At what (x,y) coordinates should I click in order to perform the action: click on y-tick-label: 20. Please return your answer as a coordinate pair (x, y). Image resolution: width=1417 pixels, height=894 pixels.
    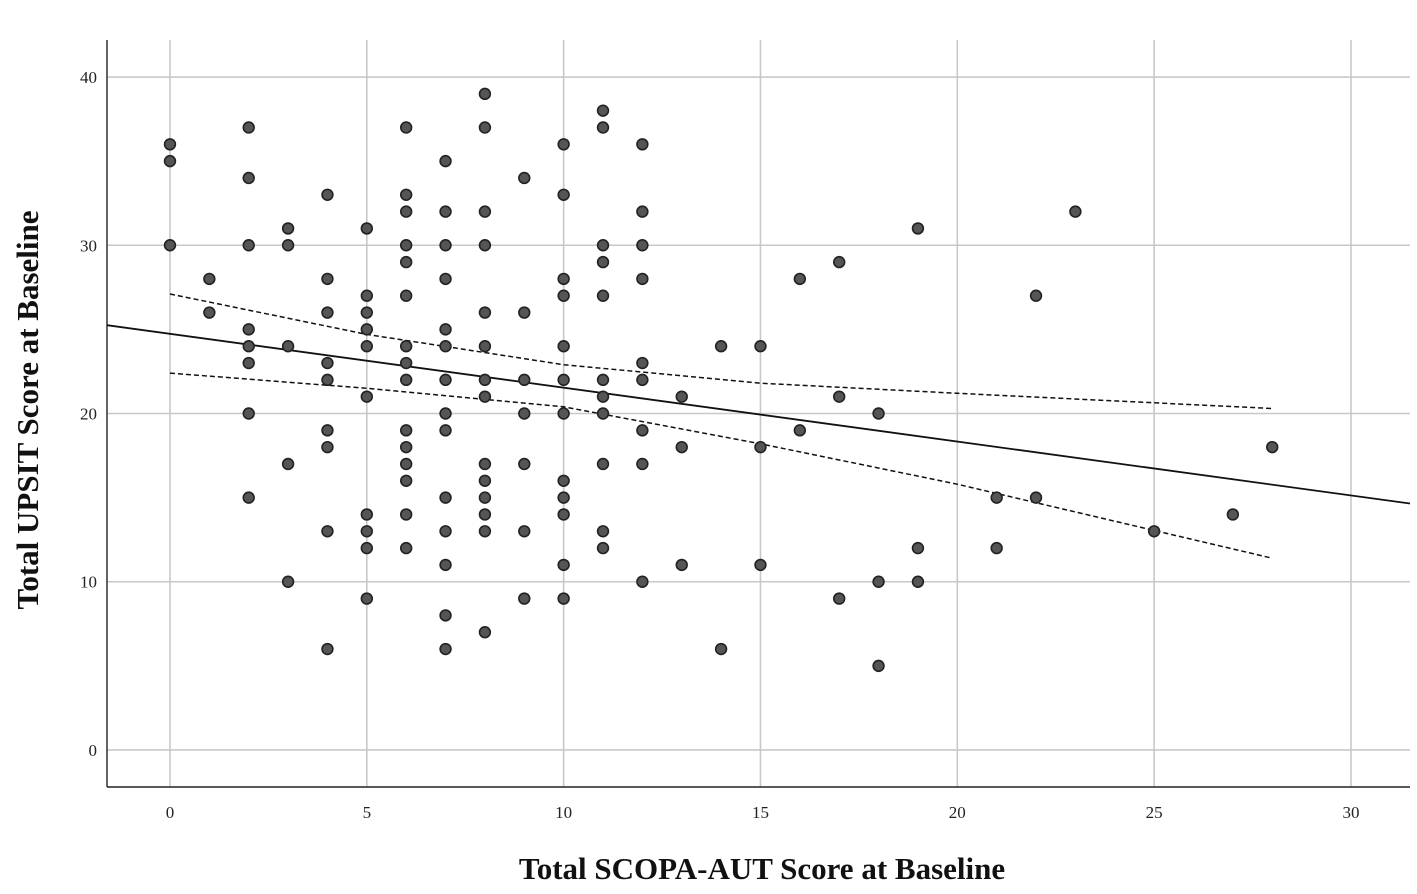
    Looking at the image, I should click on (88, 414).